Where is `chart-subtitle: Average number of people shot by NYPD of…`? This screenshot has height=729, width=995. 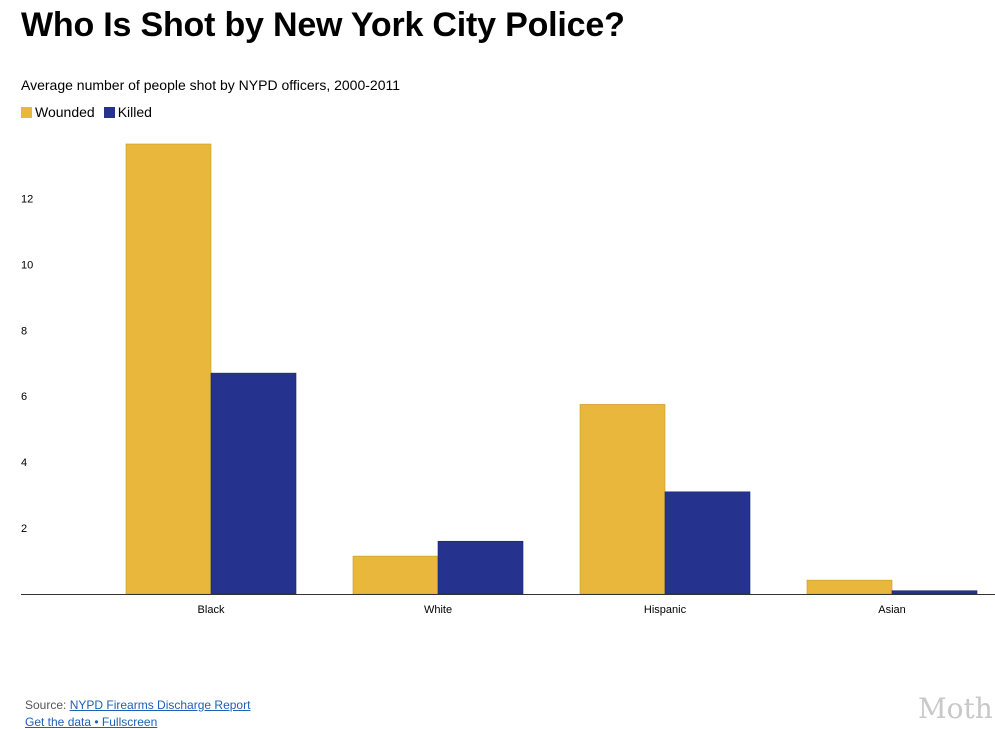 chart-subtitle: Average number of people shot by NYPD of… is located at coordinates (211, 85).